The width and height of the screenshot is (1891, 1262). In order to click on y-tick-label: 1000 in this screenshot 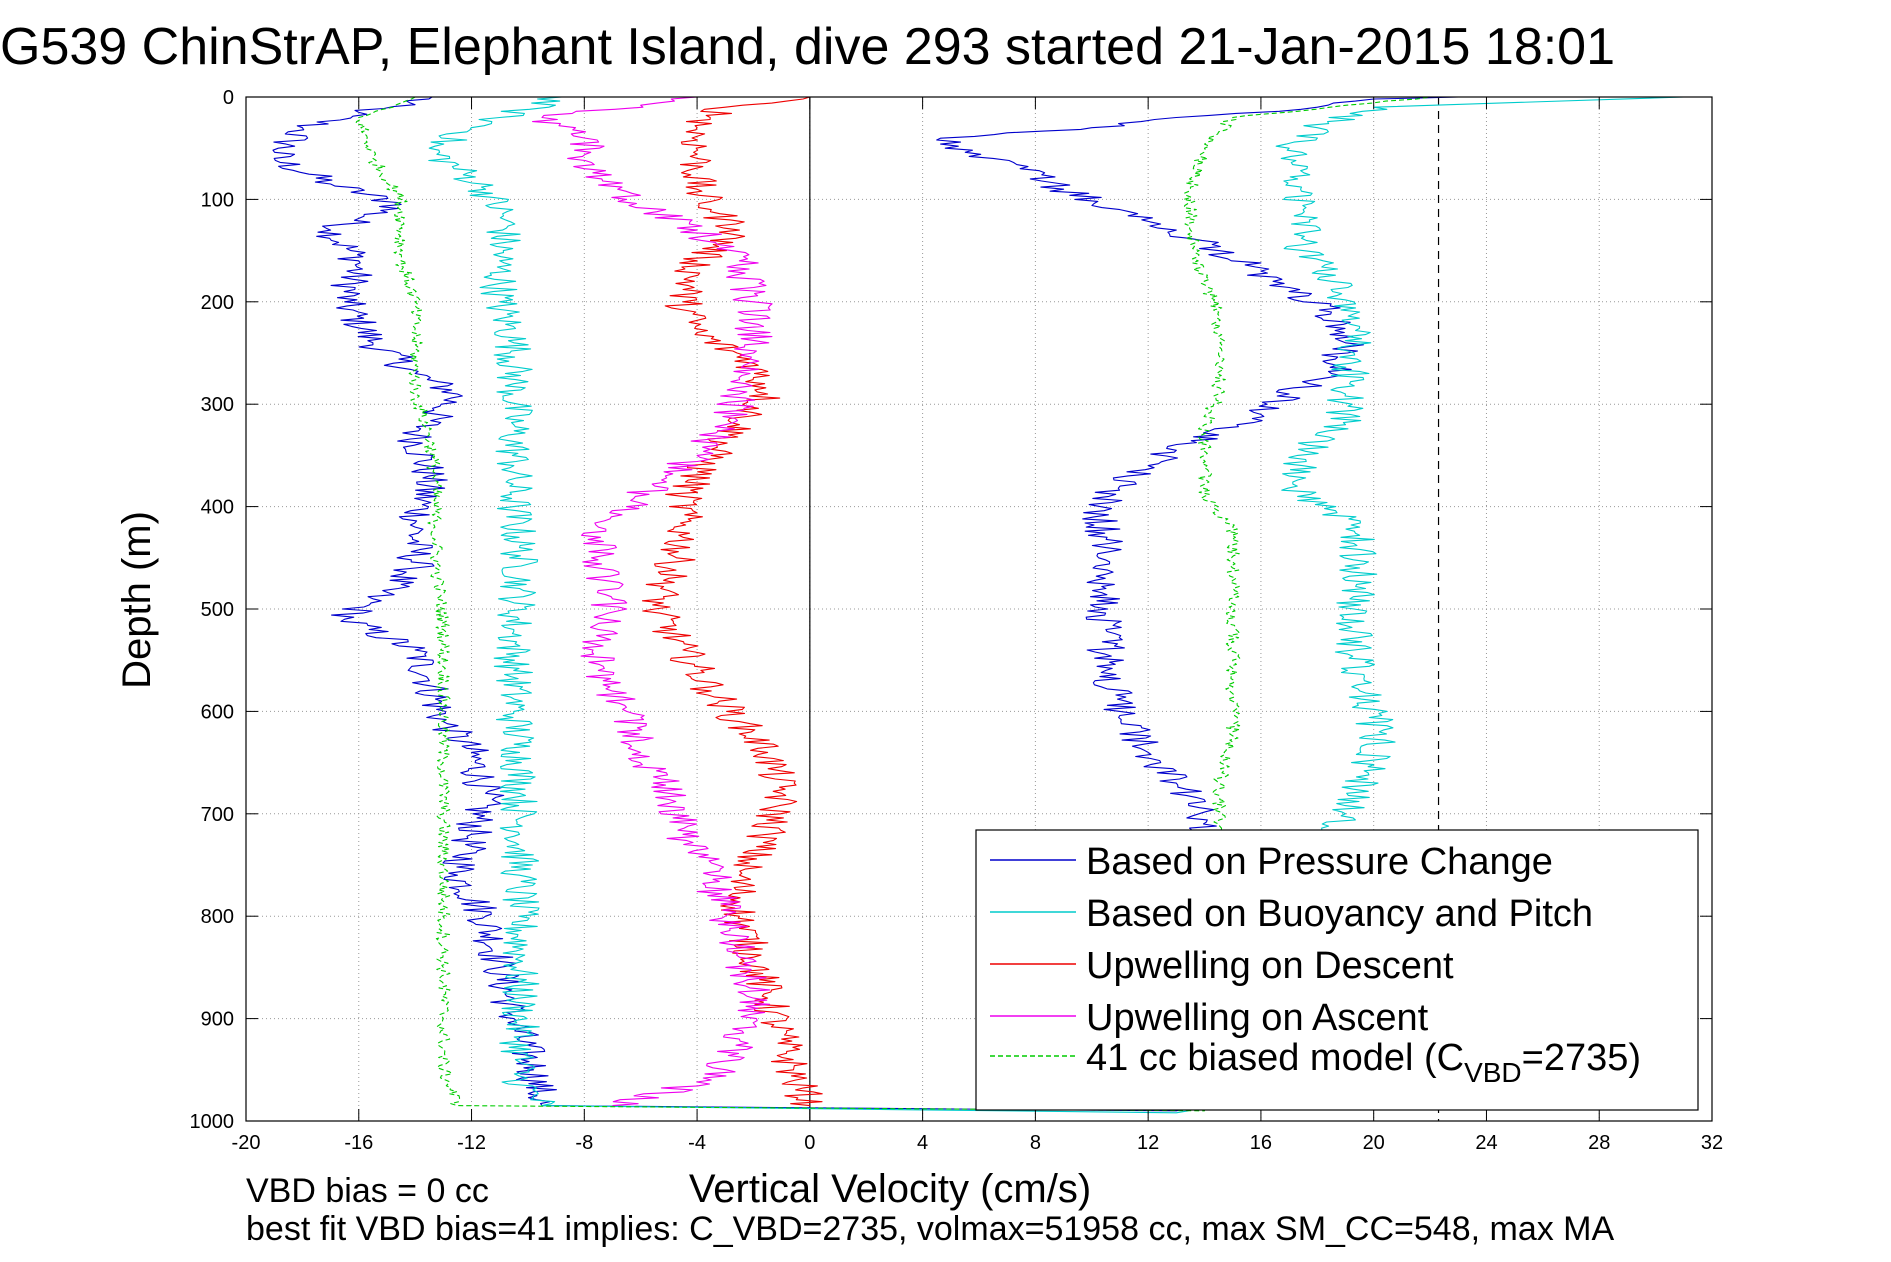, I will do `click(212, 1122)`.